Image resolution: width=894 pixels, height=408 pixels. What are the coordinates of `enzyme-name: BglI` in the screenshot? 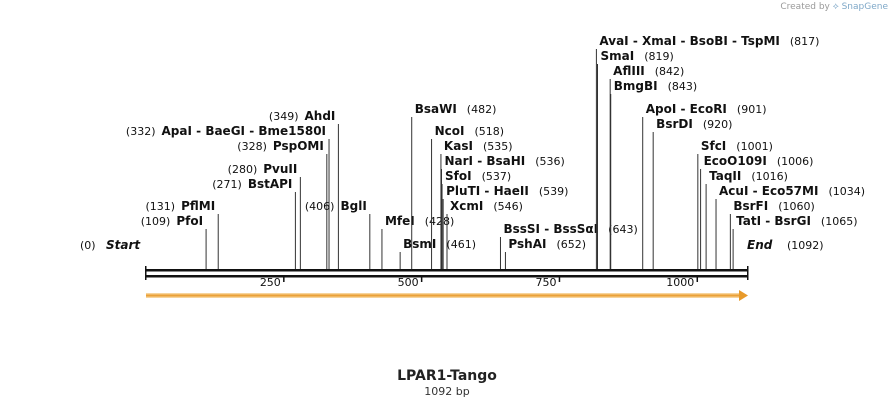 It's located at (353, 206).